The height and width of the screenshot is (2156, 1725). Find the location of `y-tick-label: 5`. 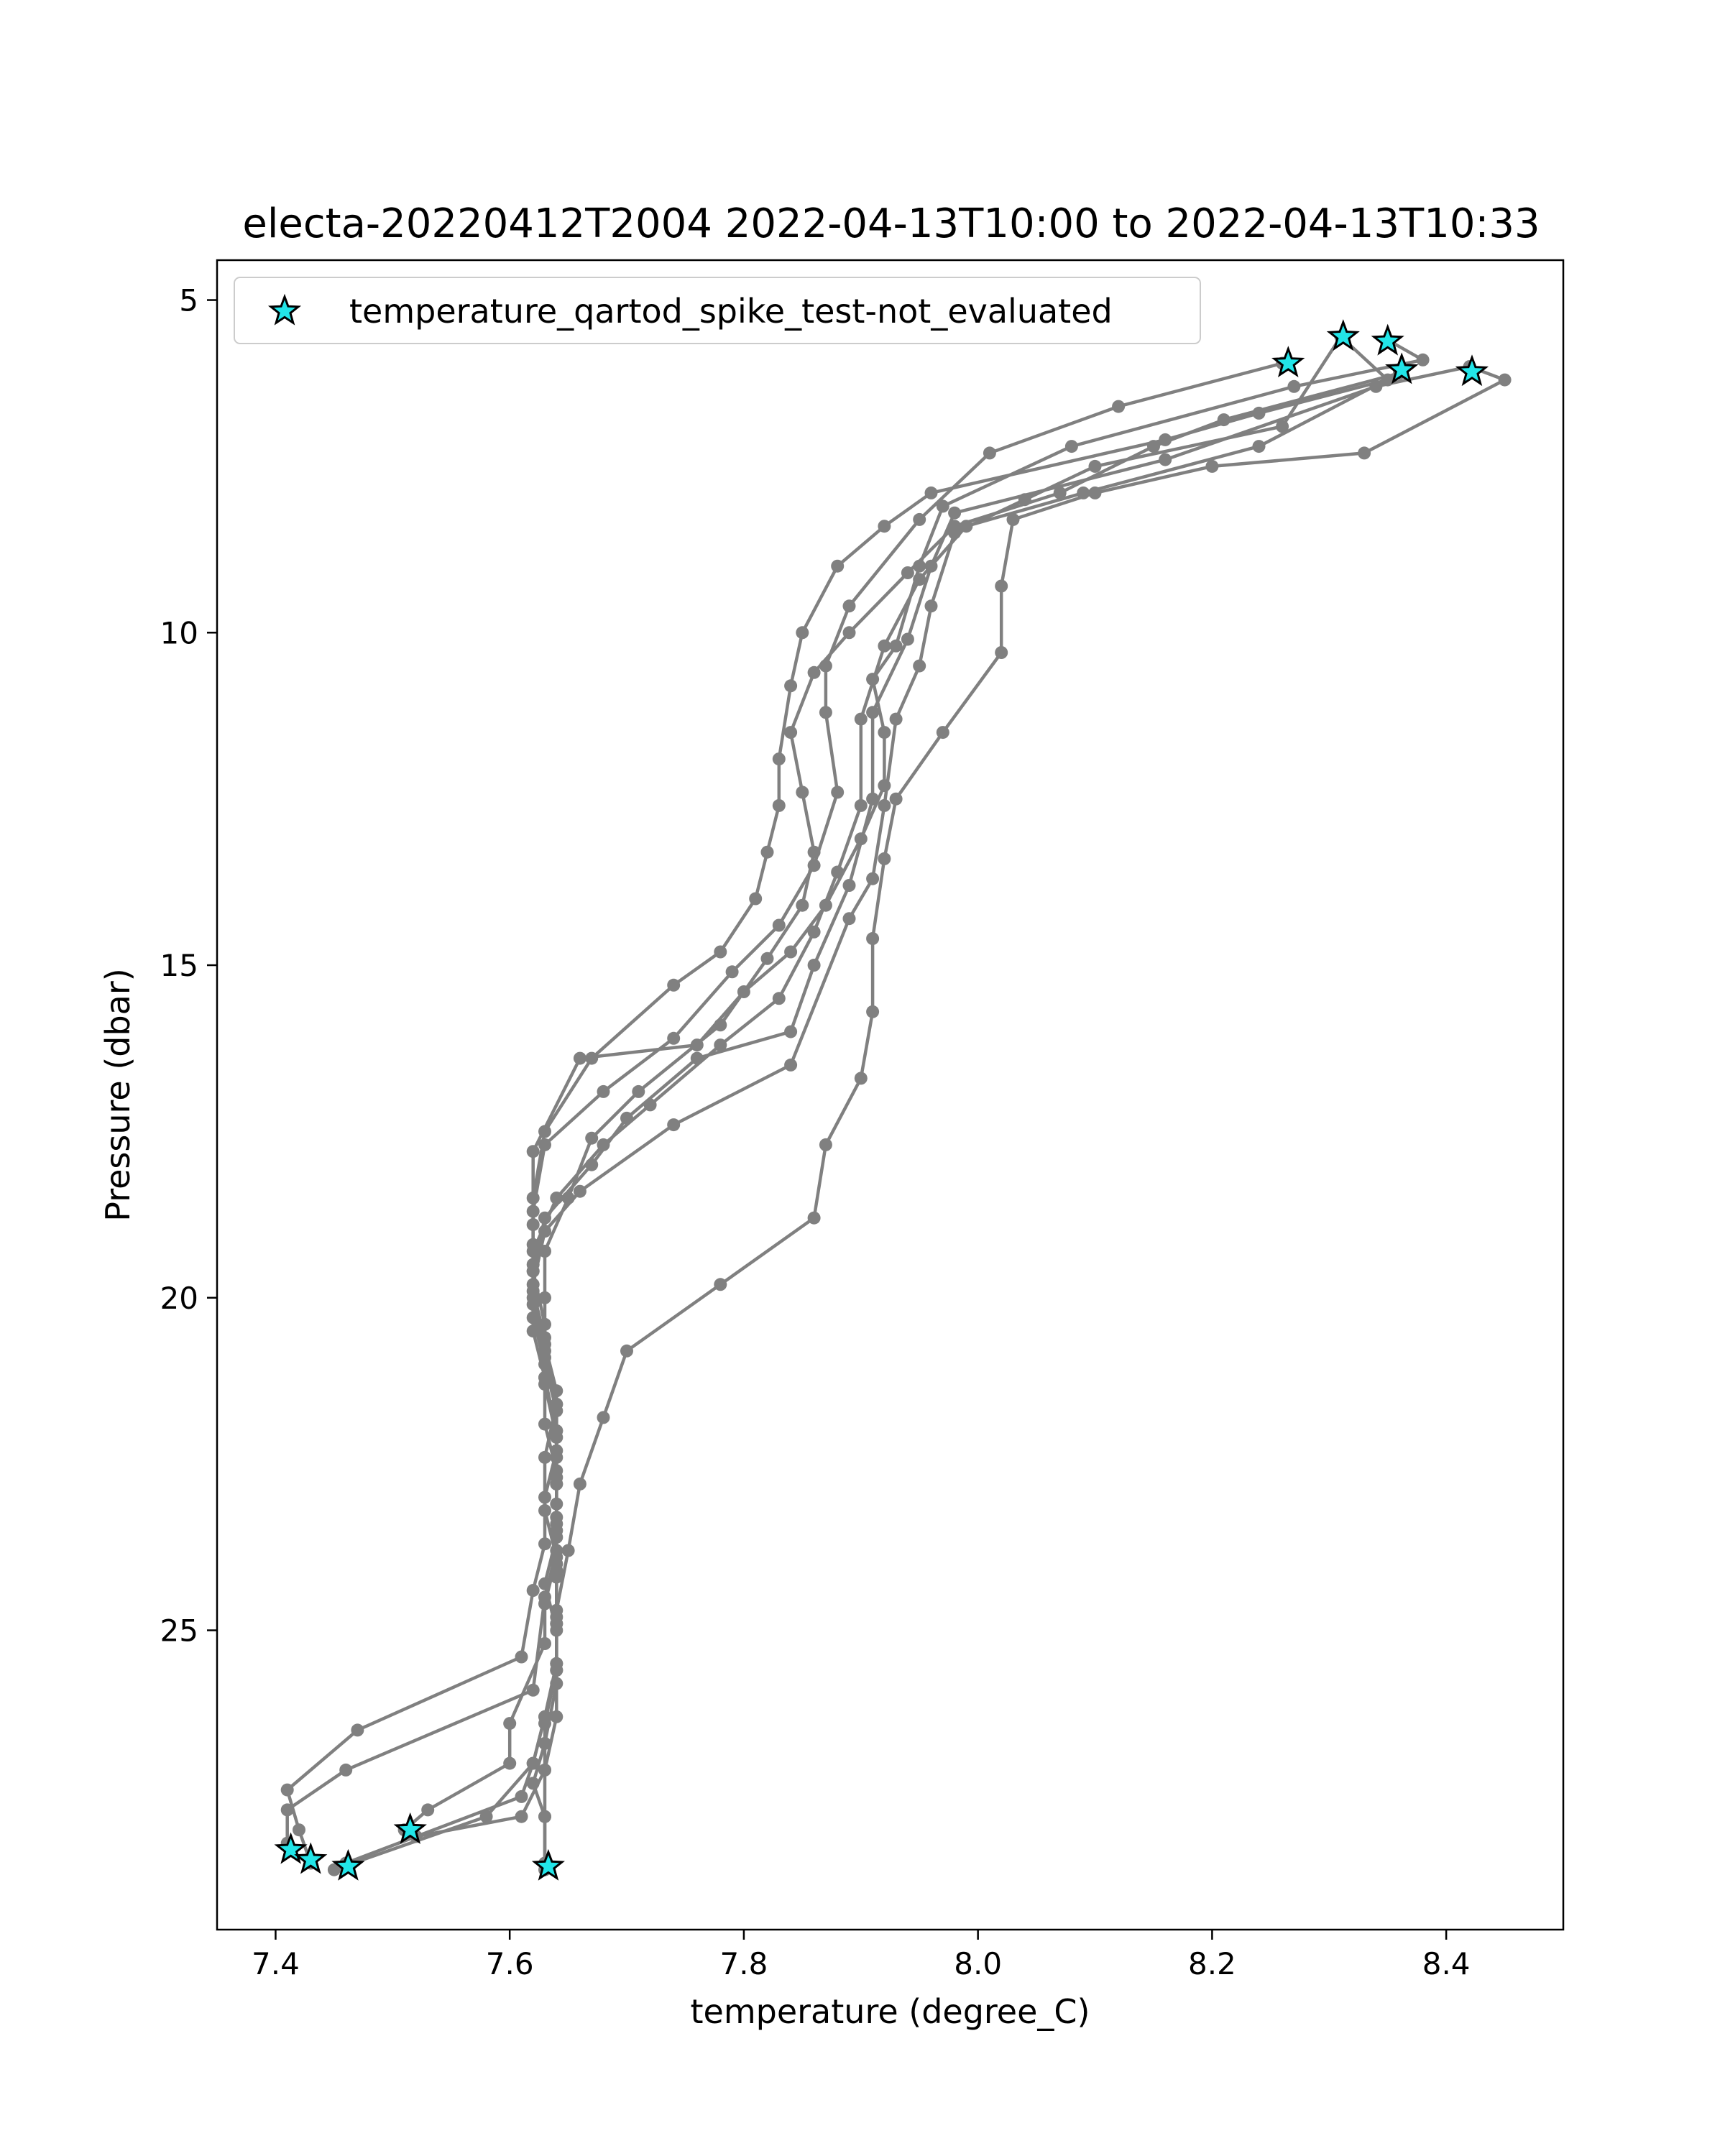

y-tick-label: 5 is located at coordinates (188, 301).